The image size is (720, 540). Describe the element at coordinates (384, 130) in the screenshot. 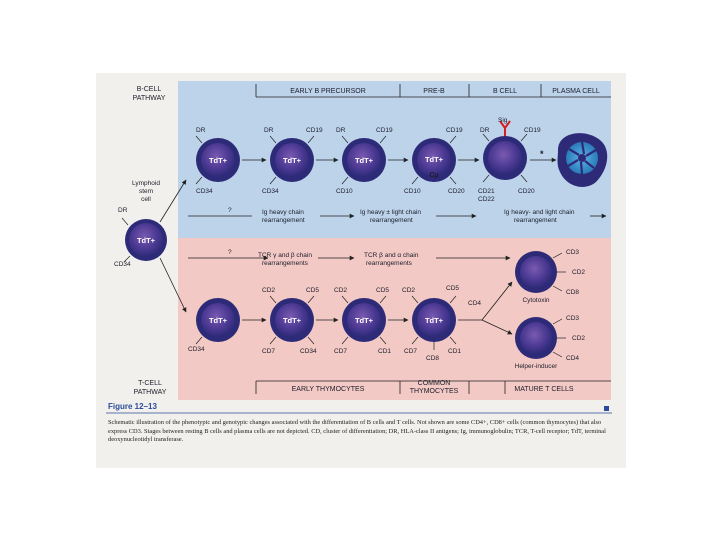

I see `b3-marker-cd19: CD19` at that location.